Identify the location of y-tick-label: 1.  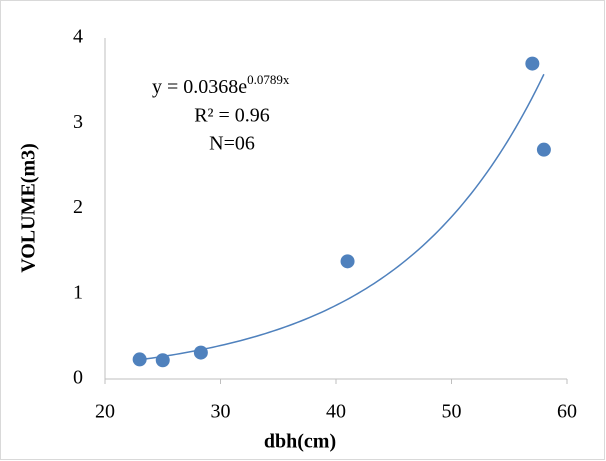
(78, 292).